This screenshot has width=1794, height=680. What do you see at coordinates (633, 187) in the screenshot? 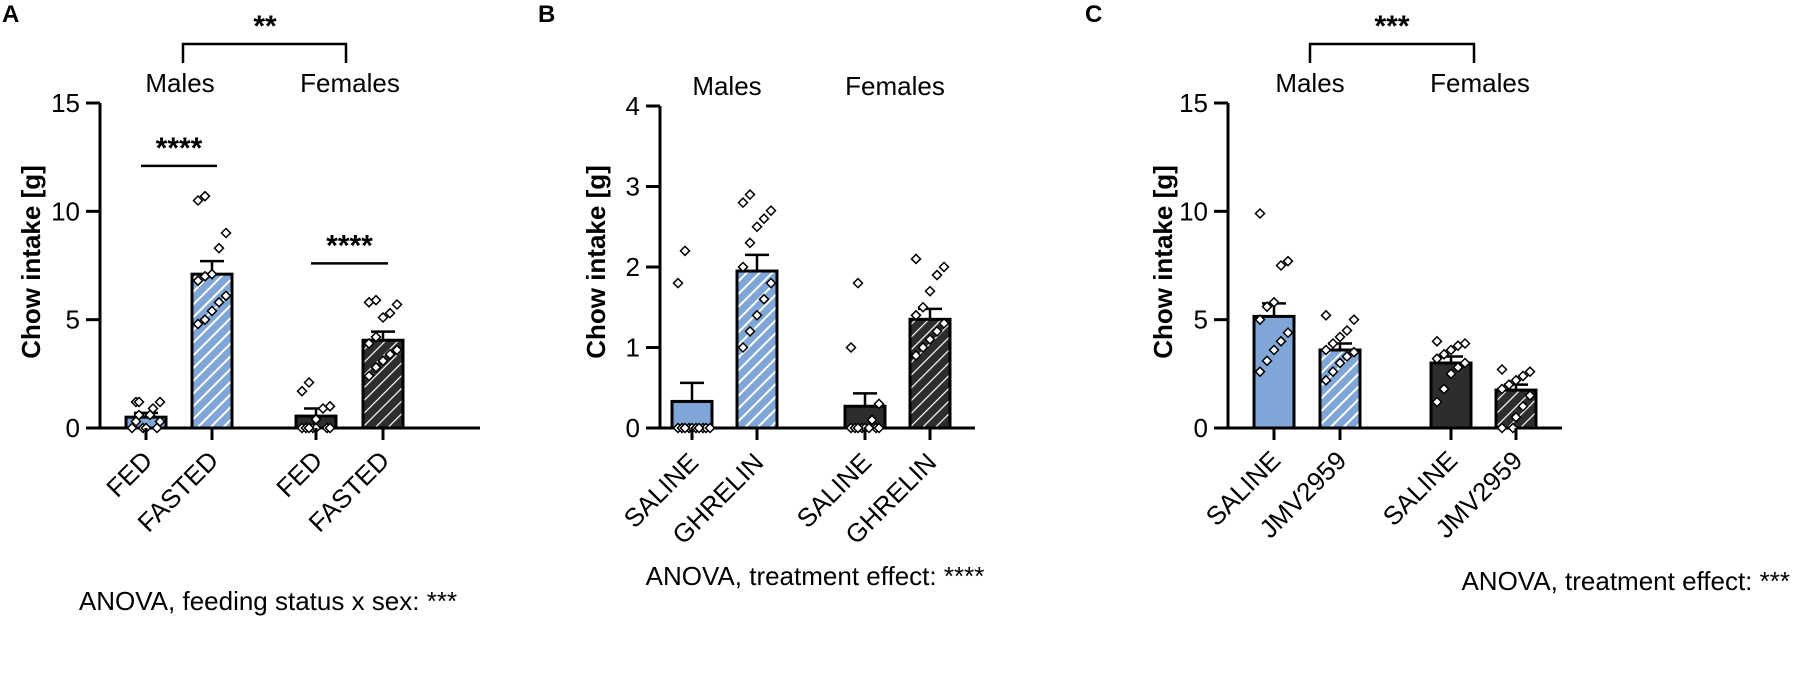
I see `y-tick-label: 3` at bounding box center [633, 187].